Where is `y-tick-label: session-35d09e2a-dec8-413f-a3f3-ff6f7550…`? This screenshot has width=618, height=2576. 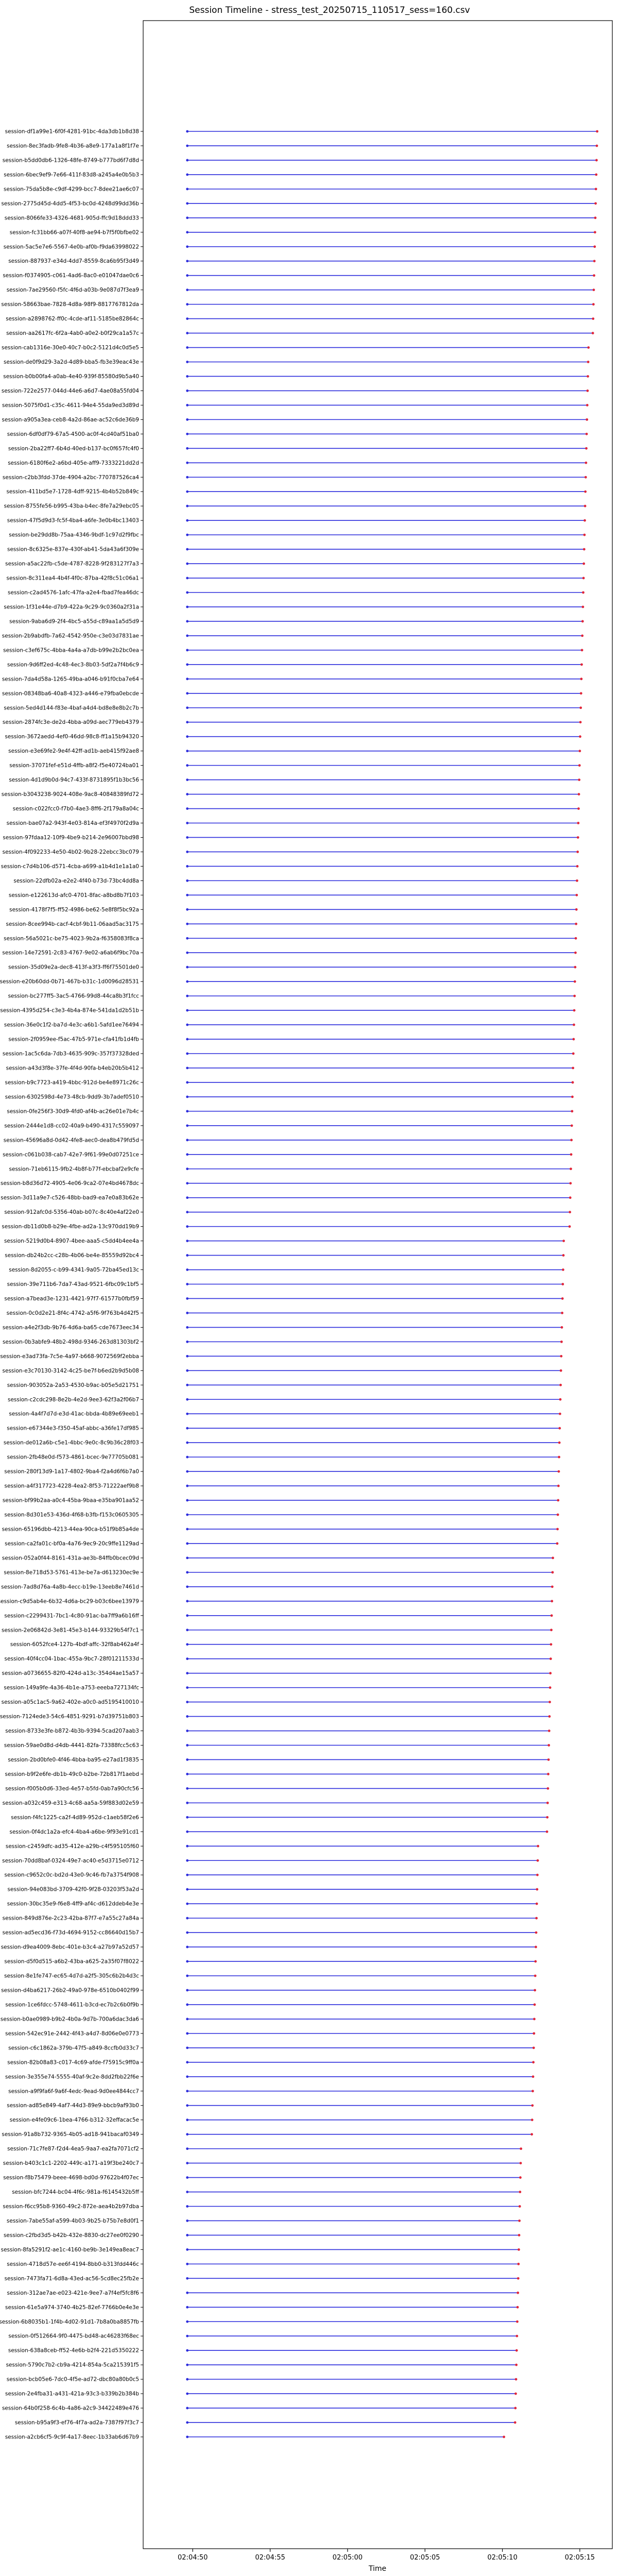 y-tick-label: session-35d09e2a-dec8-413f-a3f3-ff6f7550… is located at coordinates (73, 967).